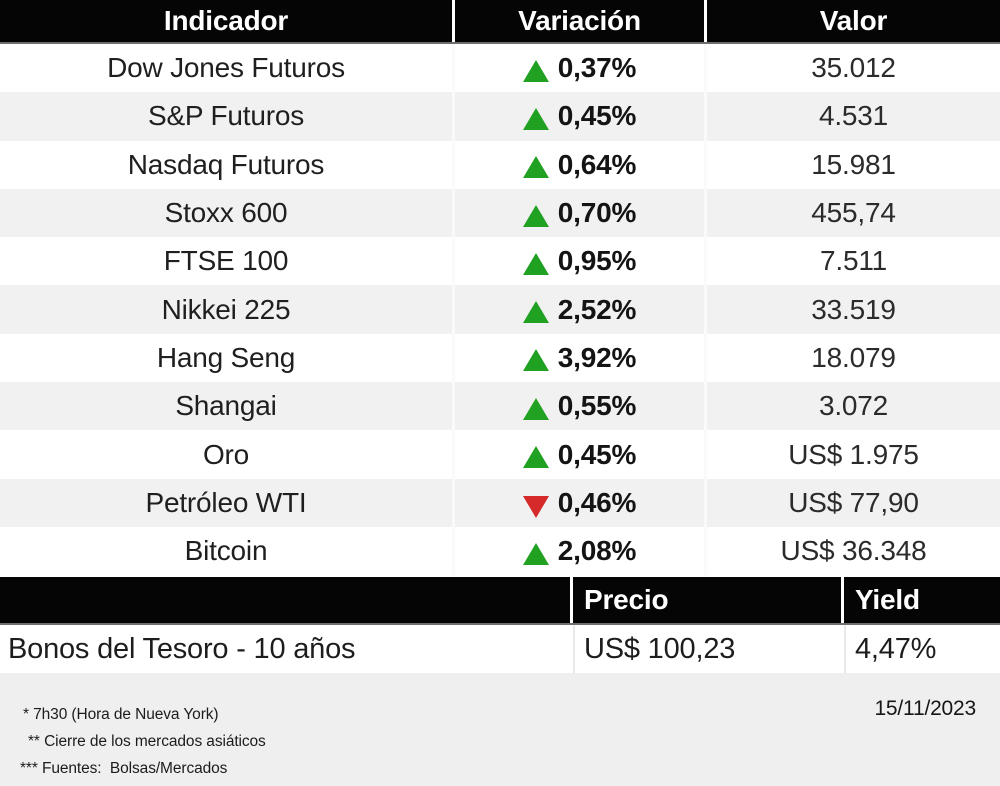  I want to click on table-row: Nasdaq Futuros 0,64% 15.981, so click(500, 164).